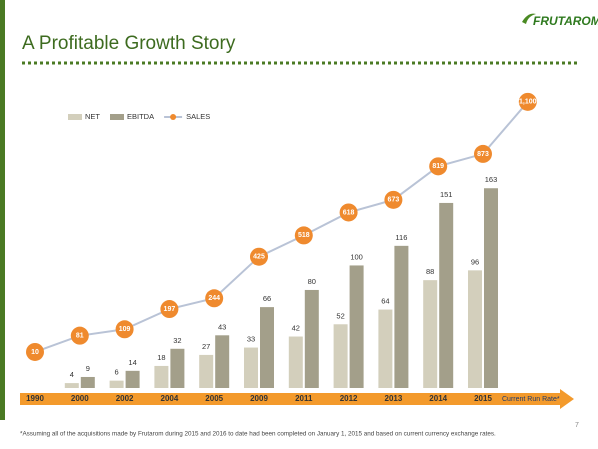 The height and width of the screenshot is (449, 598). I want to click on bar-value-label: 52, so click(340, 315).